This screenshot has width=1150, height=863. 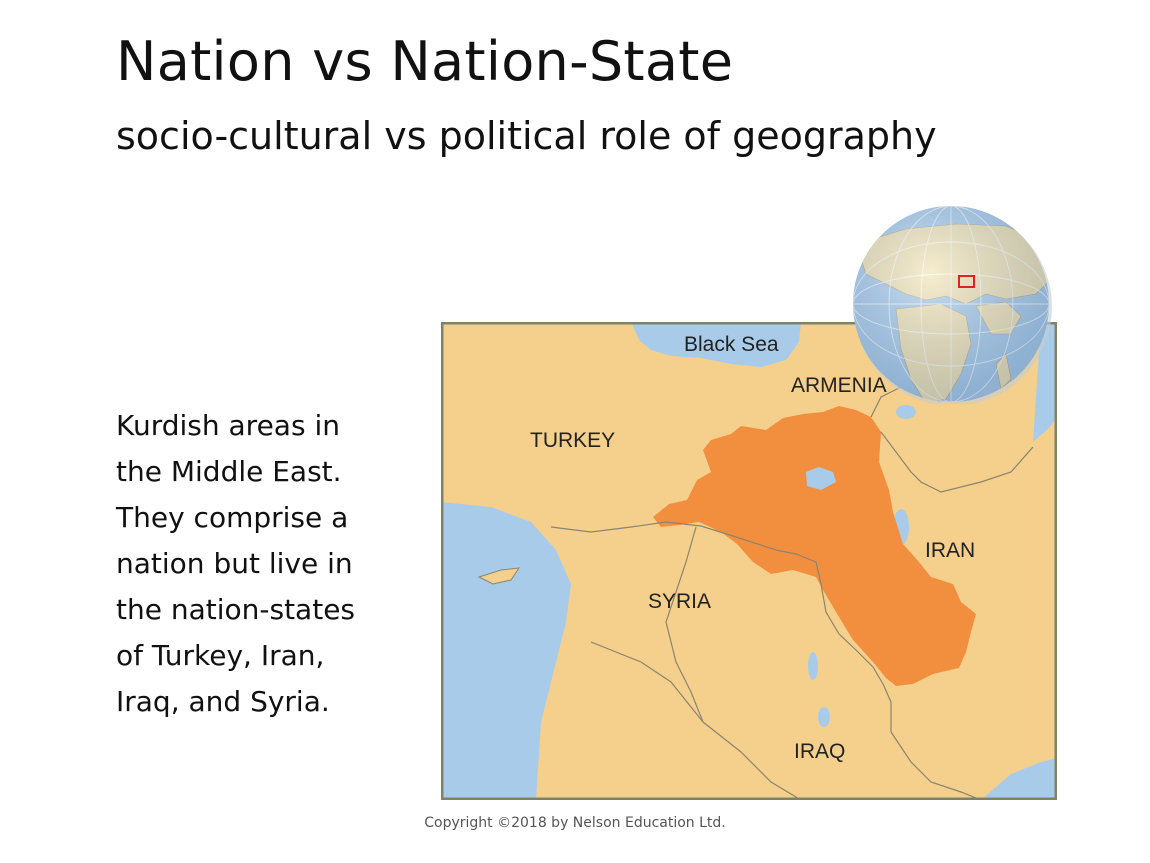 I want to click on map-label-syria: SYRIA, so click(x=679, y=601).